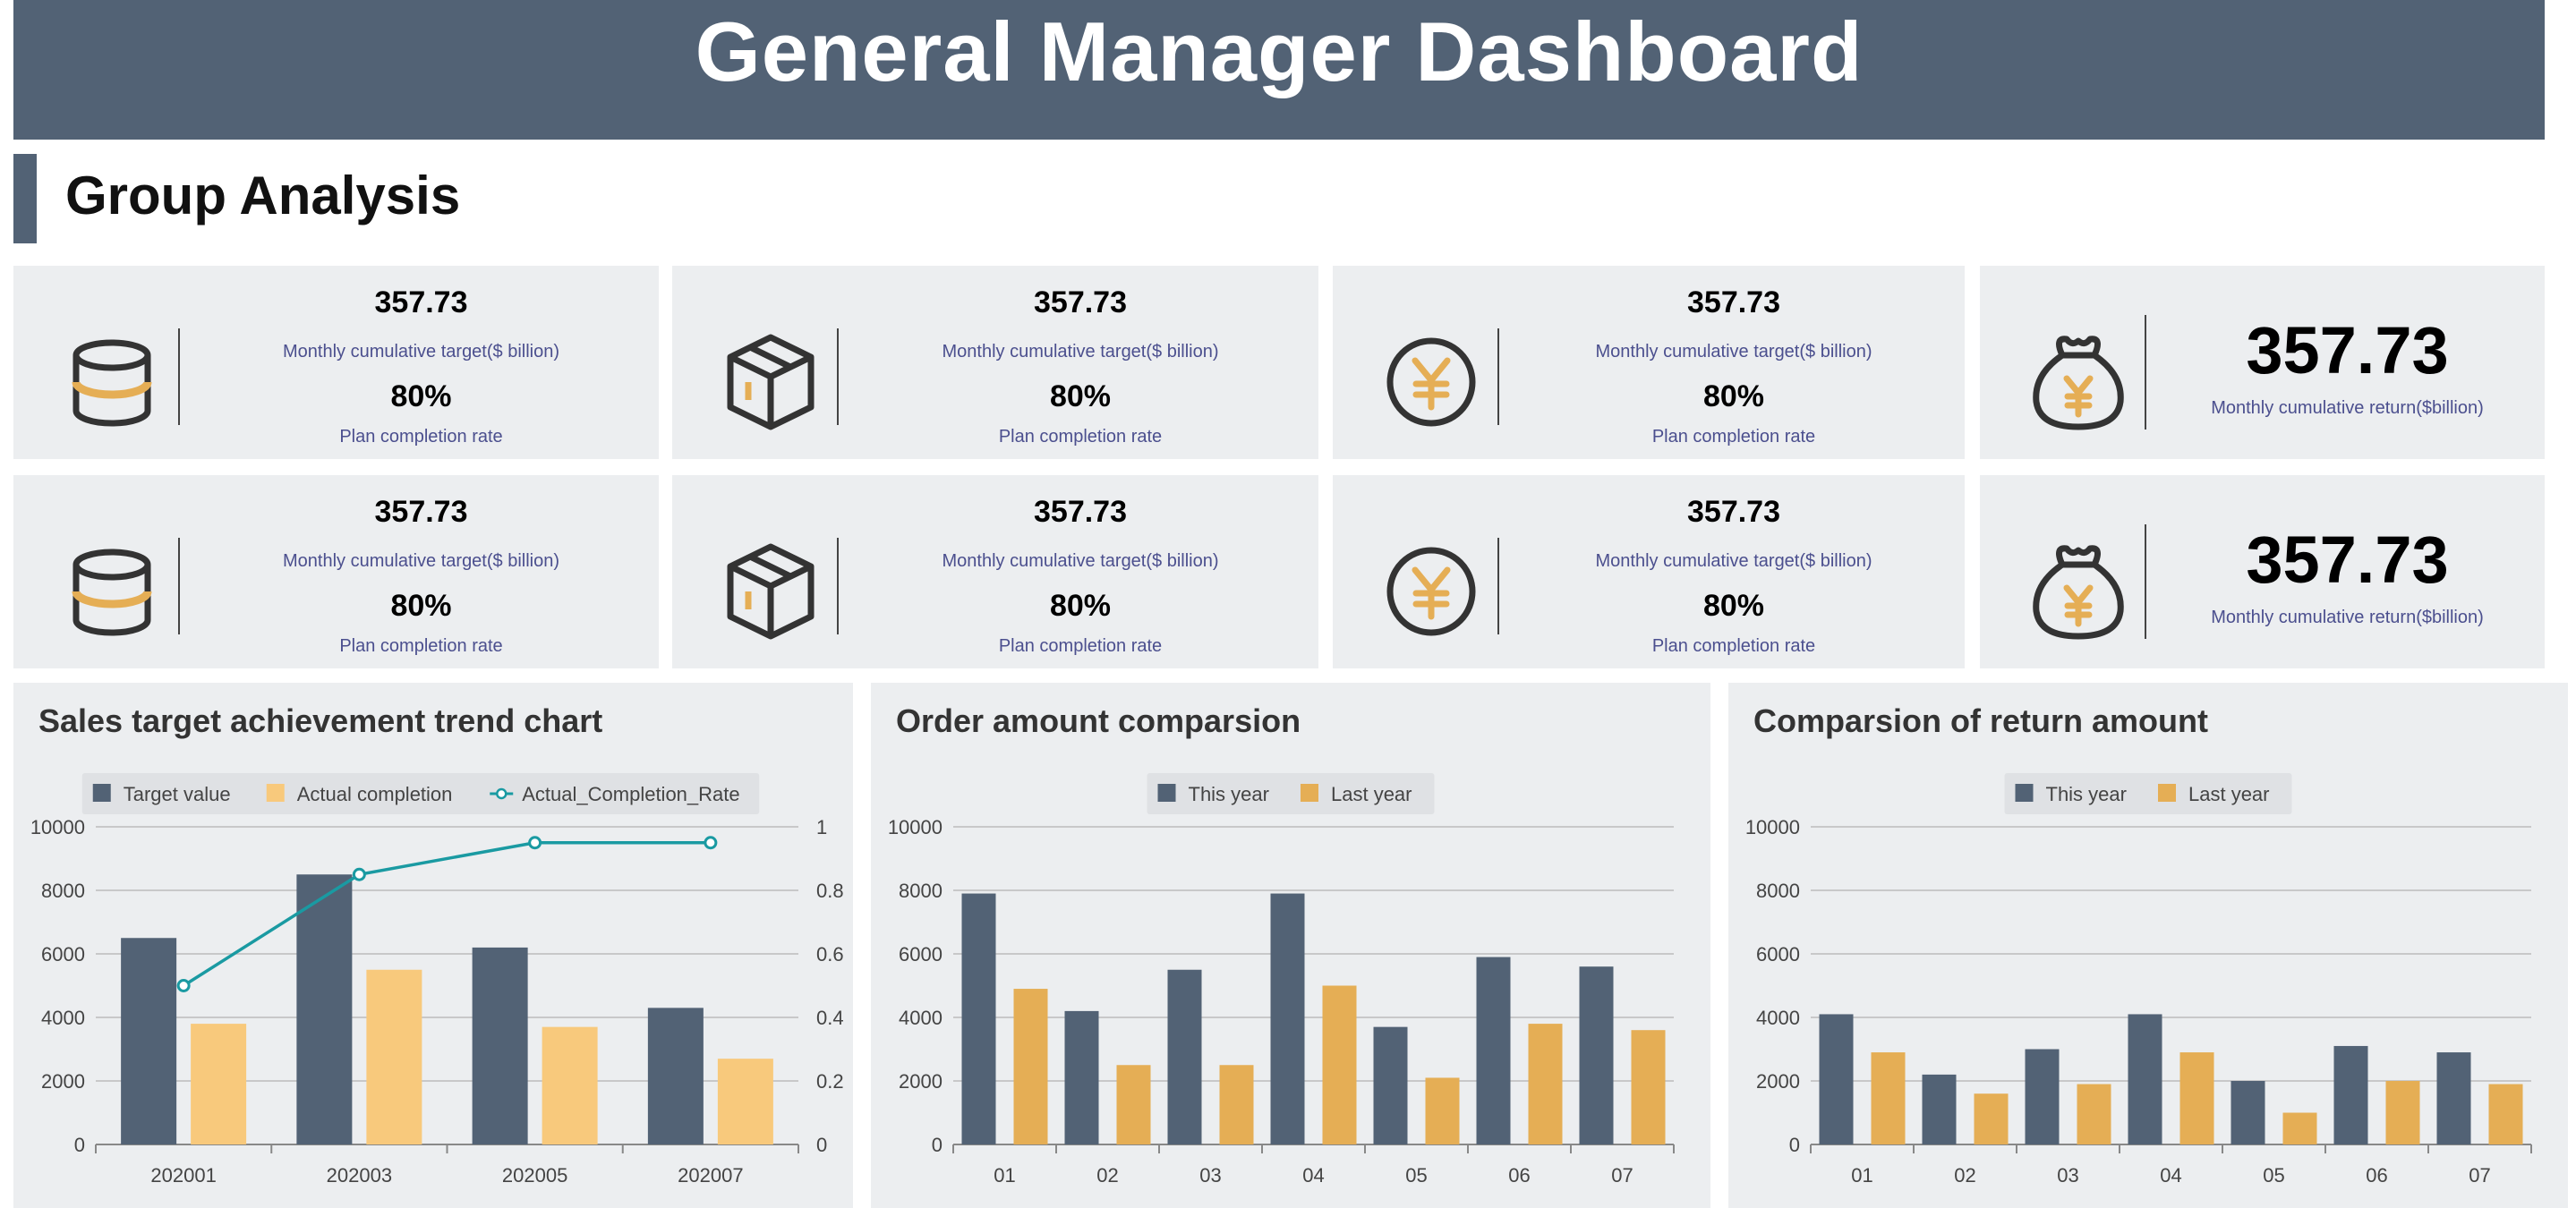  What do you see at coordinates (2078, 382) in the screenshot?
I see `money-bag-icon` at bounding box center [2078, 382].